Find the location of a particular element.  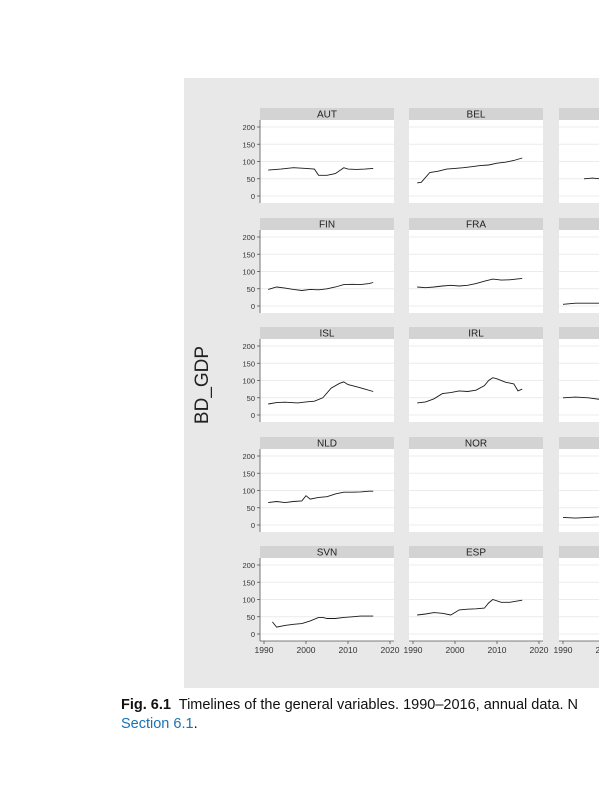

facet-fin: FIN 0 50 100 150 200 is located at coordinates (318, 265).